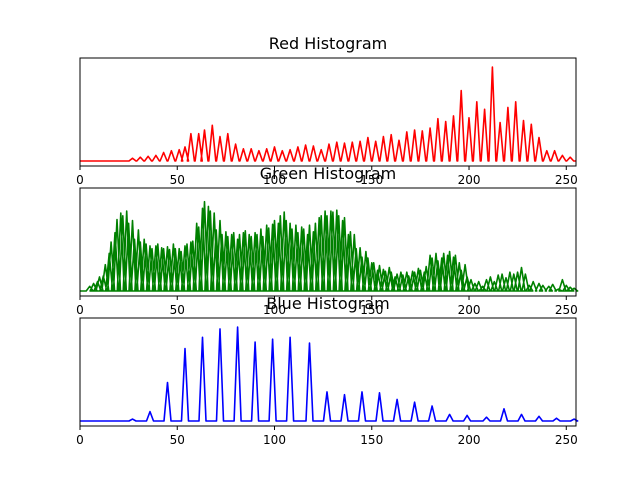 Image resolution: width=640 pixels, height=480 pixels. What do you see at coordinates (80, 180) in the screenshot?
I see `red-x-tick-label: 0` at bounding box center [80, 180].